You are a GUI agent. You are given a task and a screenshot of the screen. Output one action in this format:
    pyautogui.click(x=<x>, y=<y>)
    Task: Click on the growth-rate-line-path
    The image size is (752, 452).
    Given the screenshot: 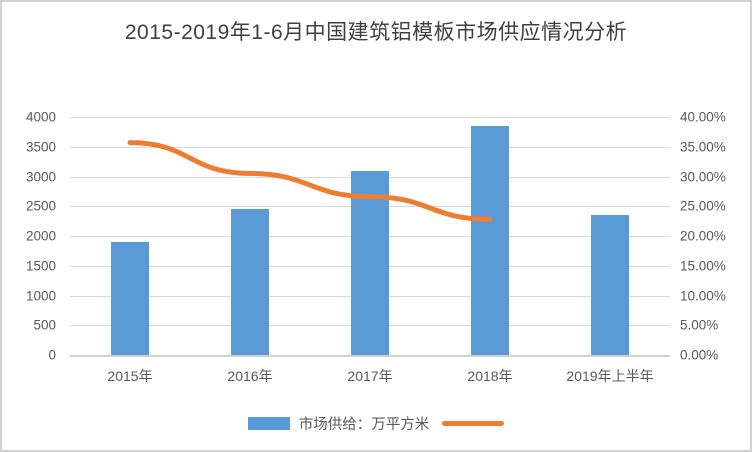 What is the action you would take?
    pyautogui.click(x=310, y=181)
    